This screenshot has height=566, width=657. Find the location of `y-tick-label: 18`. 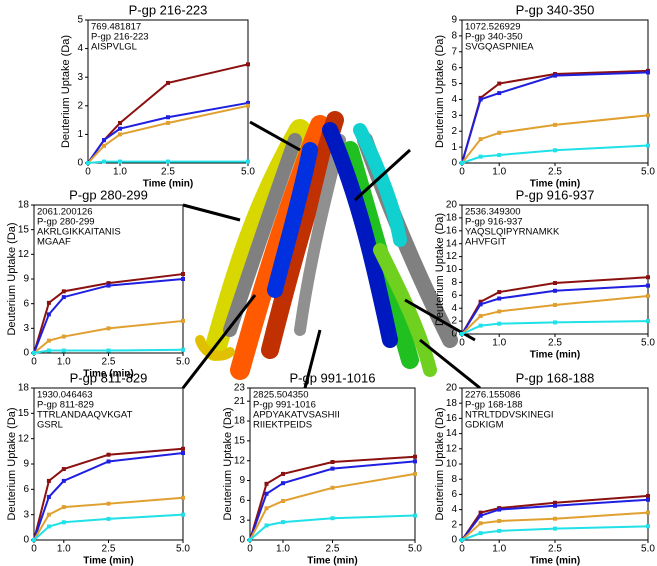

y-tick-label: 18 is located at coordinates (452, 218).